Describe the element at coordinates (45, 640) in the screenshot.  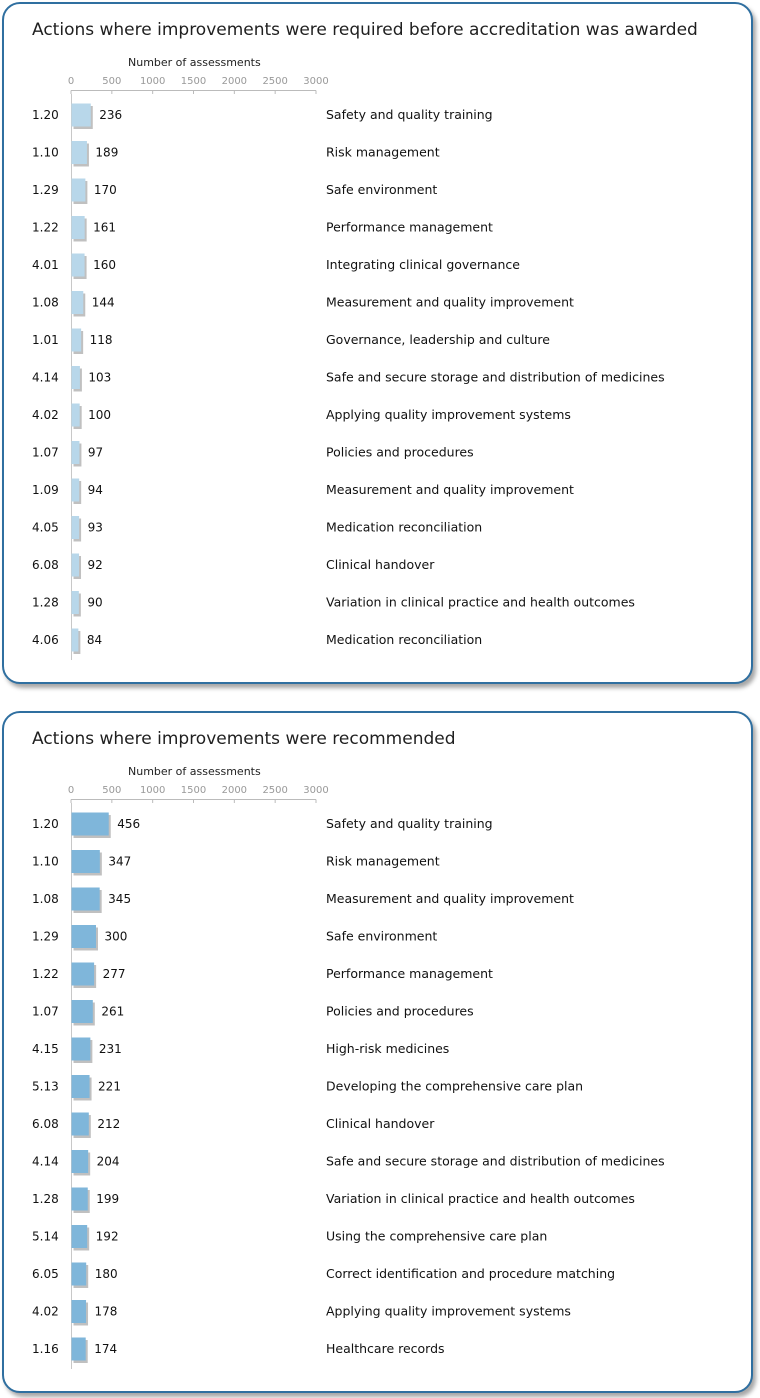
I see `row-code: 4.06` at that location.